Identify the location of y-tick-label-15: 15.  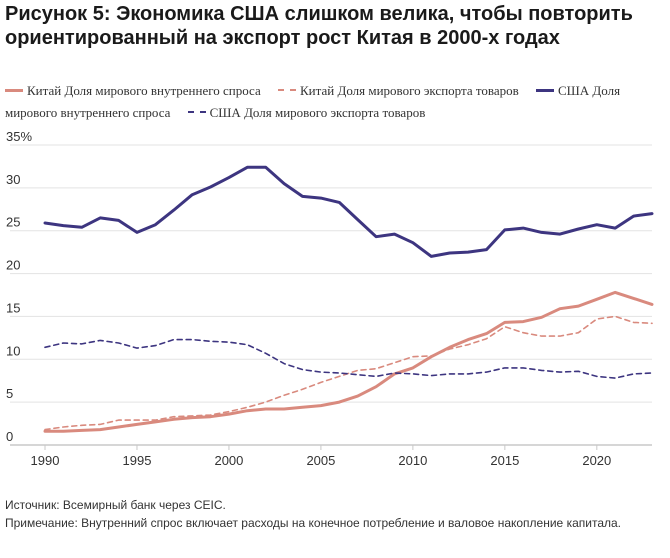
(13, 307).